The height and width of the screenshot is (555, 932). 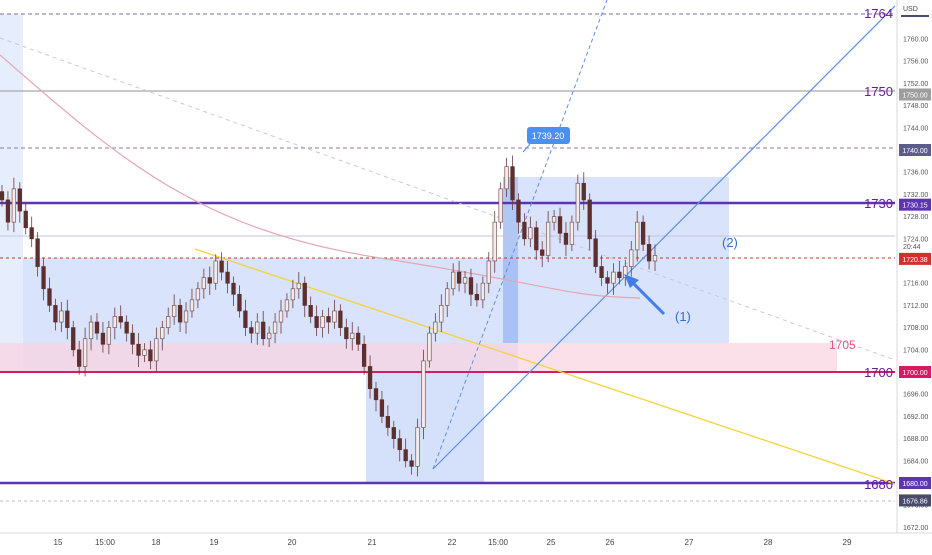 What do you see at coordinates (915, 84) in the screenshot?
I see `price-tick-label: 1752.00` at bounding box center [915, 84].